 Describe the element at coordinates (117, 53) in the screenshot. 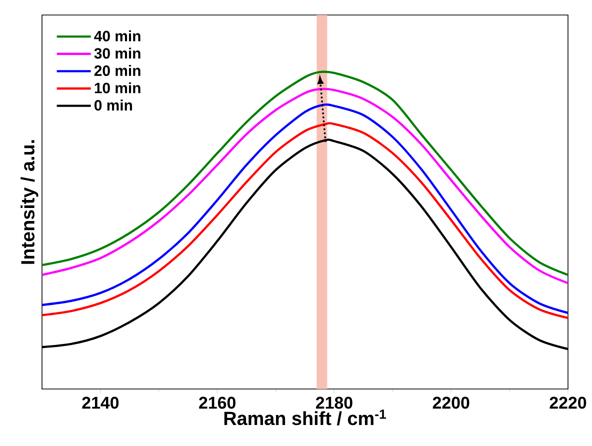

I see `legend-label: 30 min` at that location.